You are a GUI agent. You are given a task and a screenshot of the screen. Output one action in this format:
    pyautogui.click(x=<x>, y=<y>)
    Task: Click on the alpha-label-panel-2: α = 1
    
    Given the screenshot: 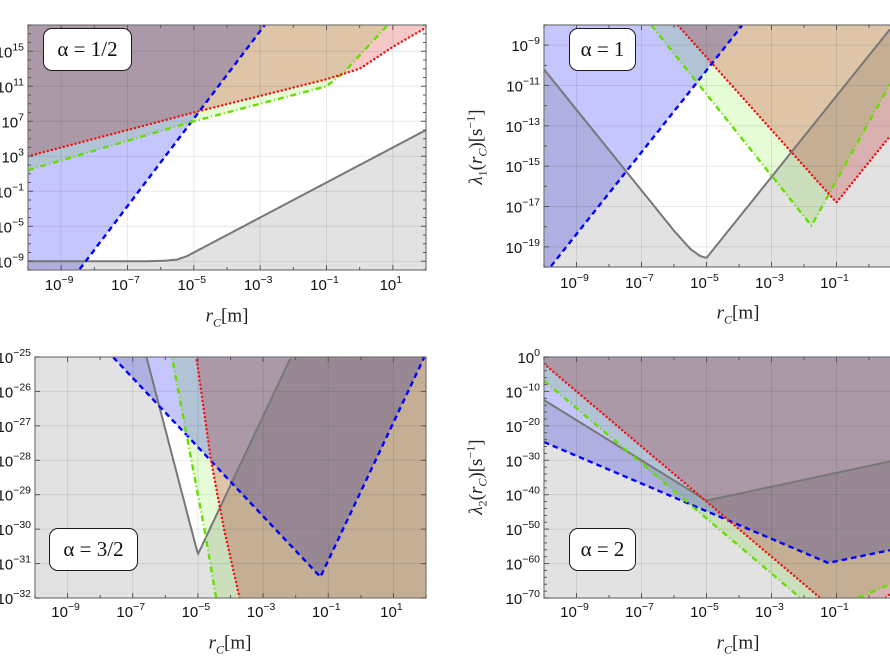 What is the action you would take?
    pyautogui.click(x=602, y=49)
    